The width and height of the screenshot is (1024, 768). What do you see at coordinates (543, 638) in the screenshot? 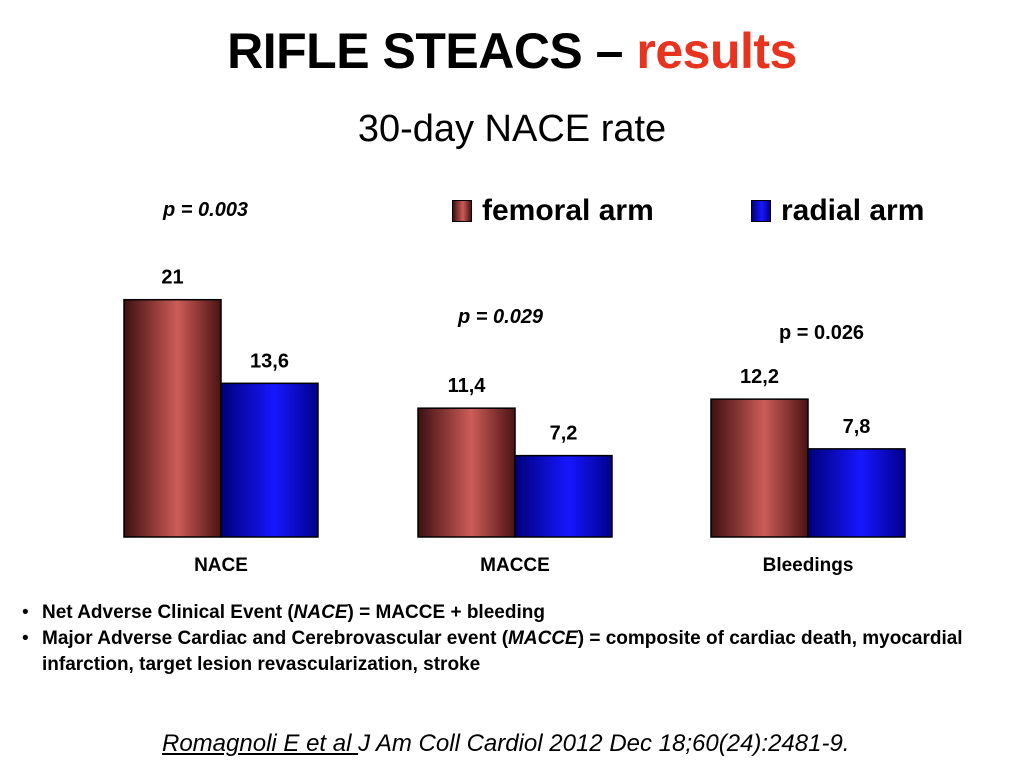
I see `definition-macce-term: MACCE` at bounding box center [543, 638].